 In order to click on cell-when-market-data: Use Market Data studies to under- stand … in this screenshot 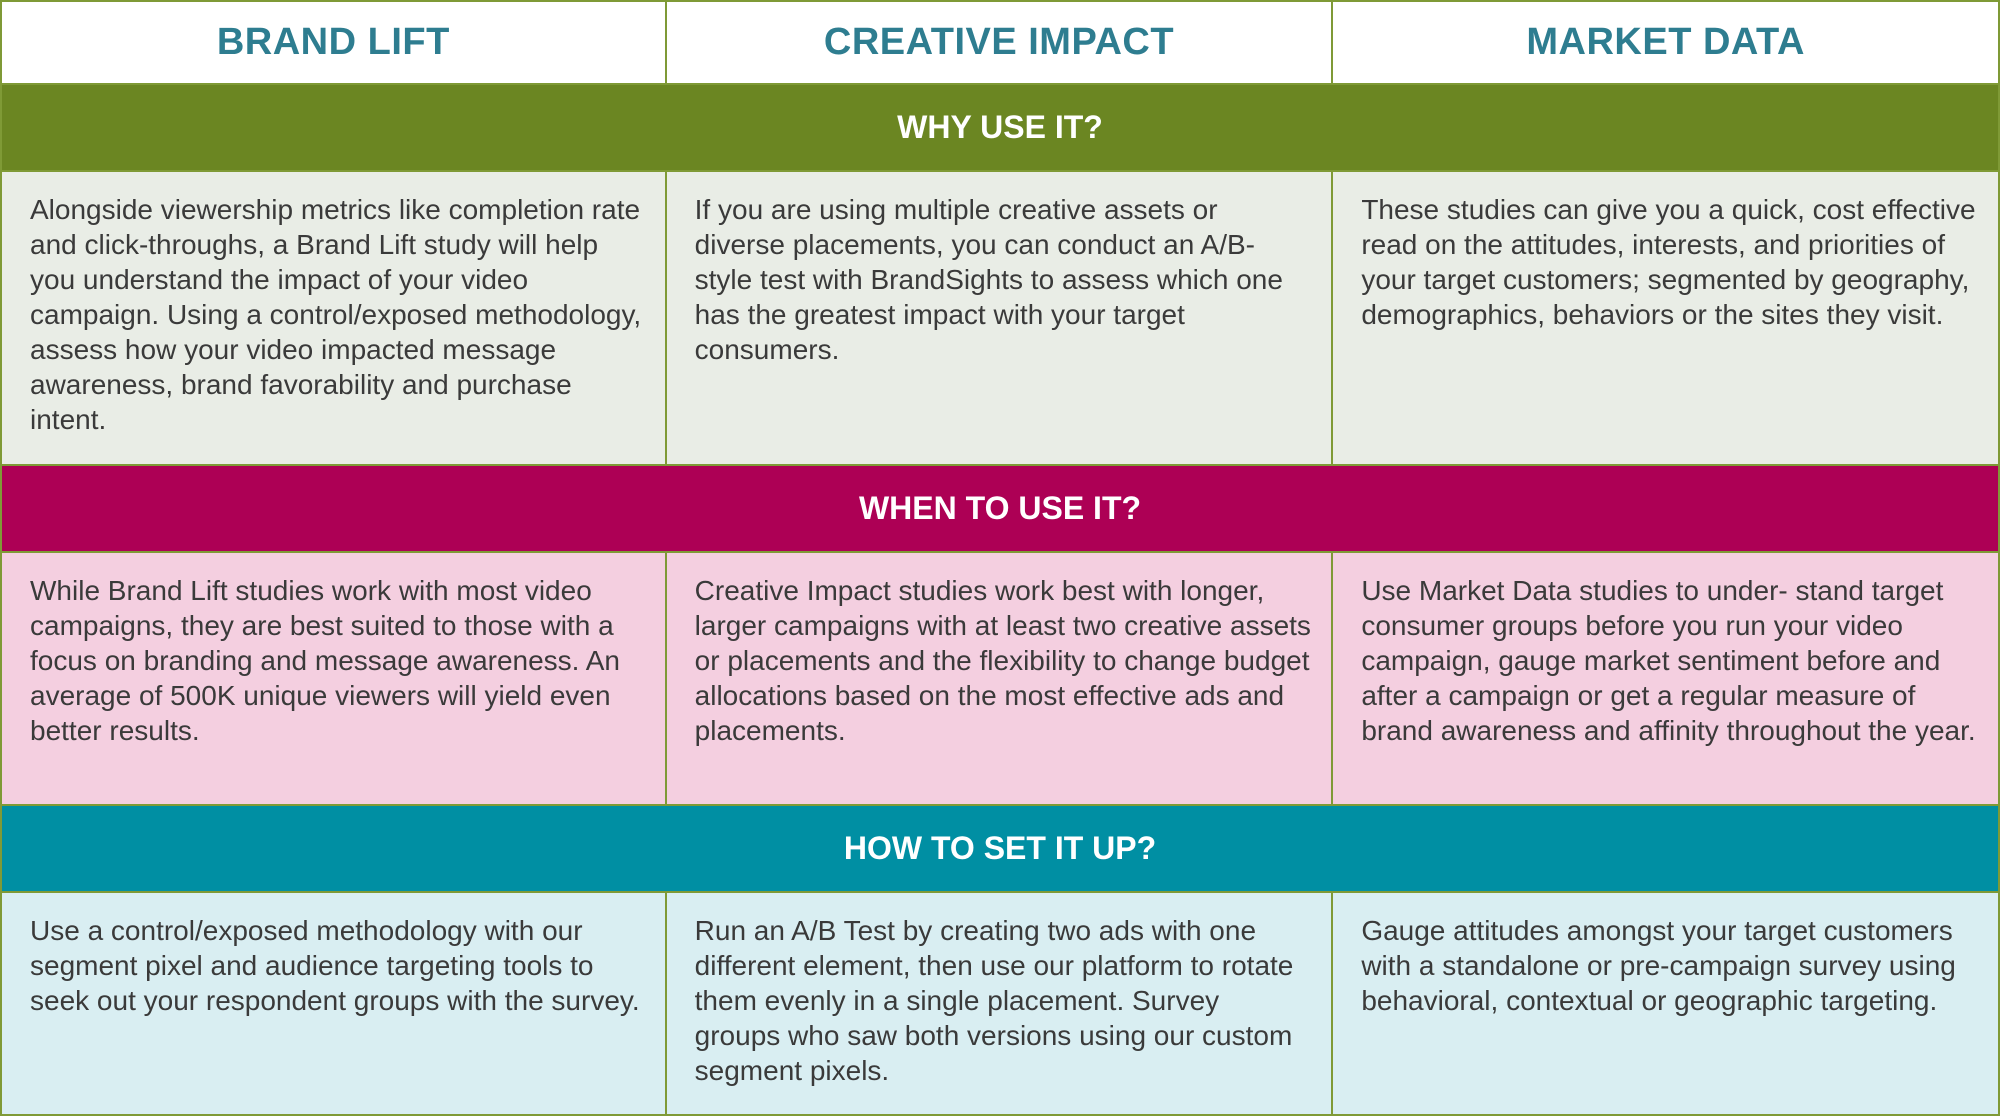, I will do `click(1666, 679)`.